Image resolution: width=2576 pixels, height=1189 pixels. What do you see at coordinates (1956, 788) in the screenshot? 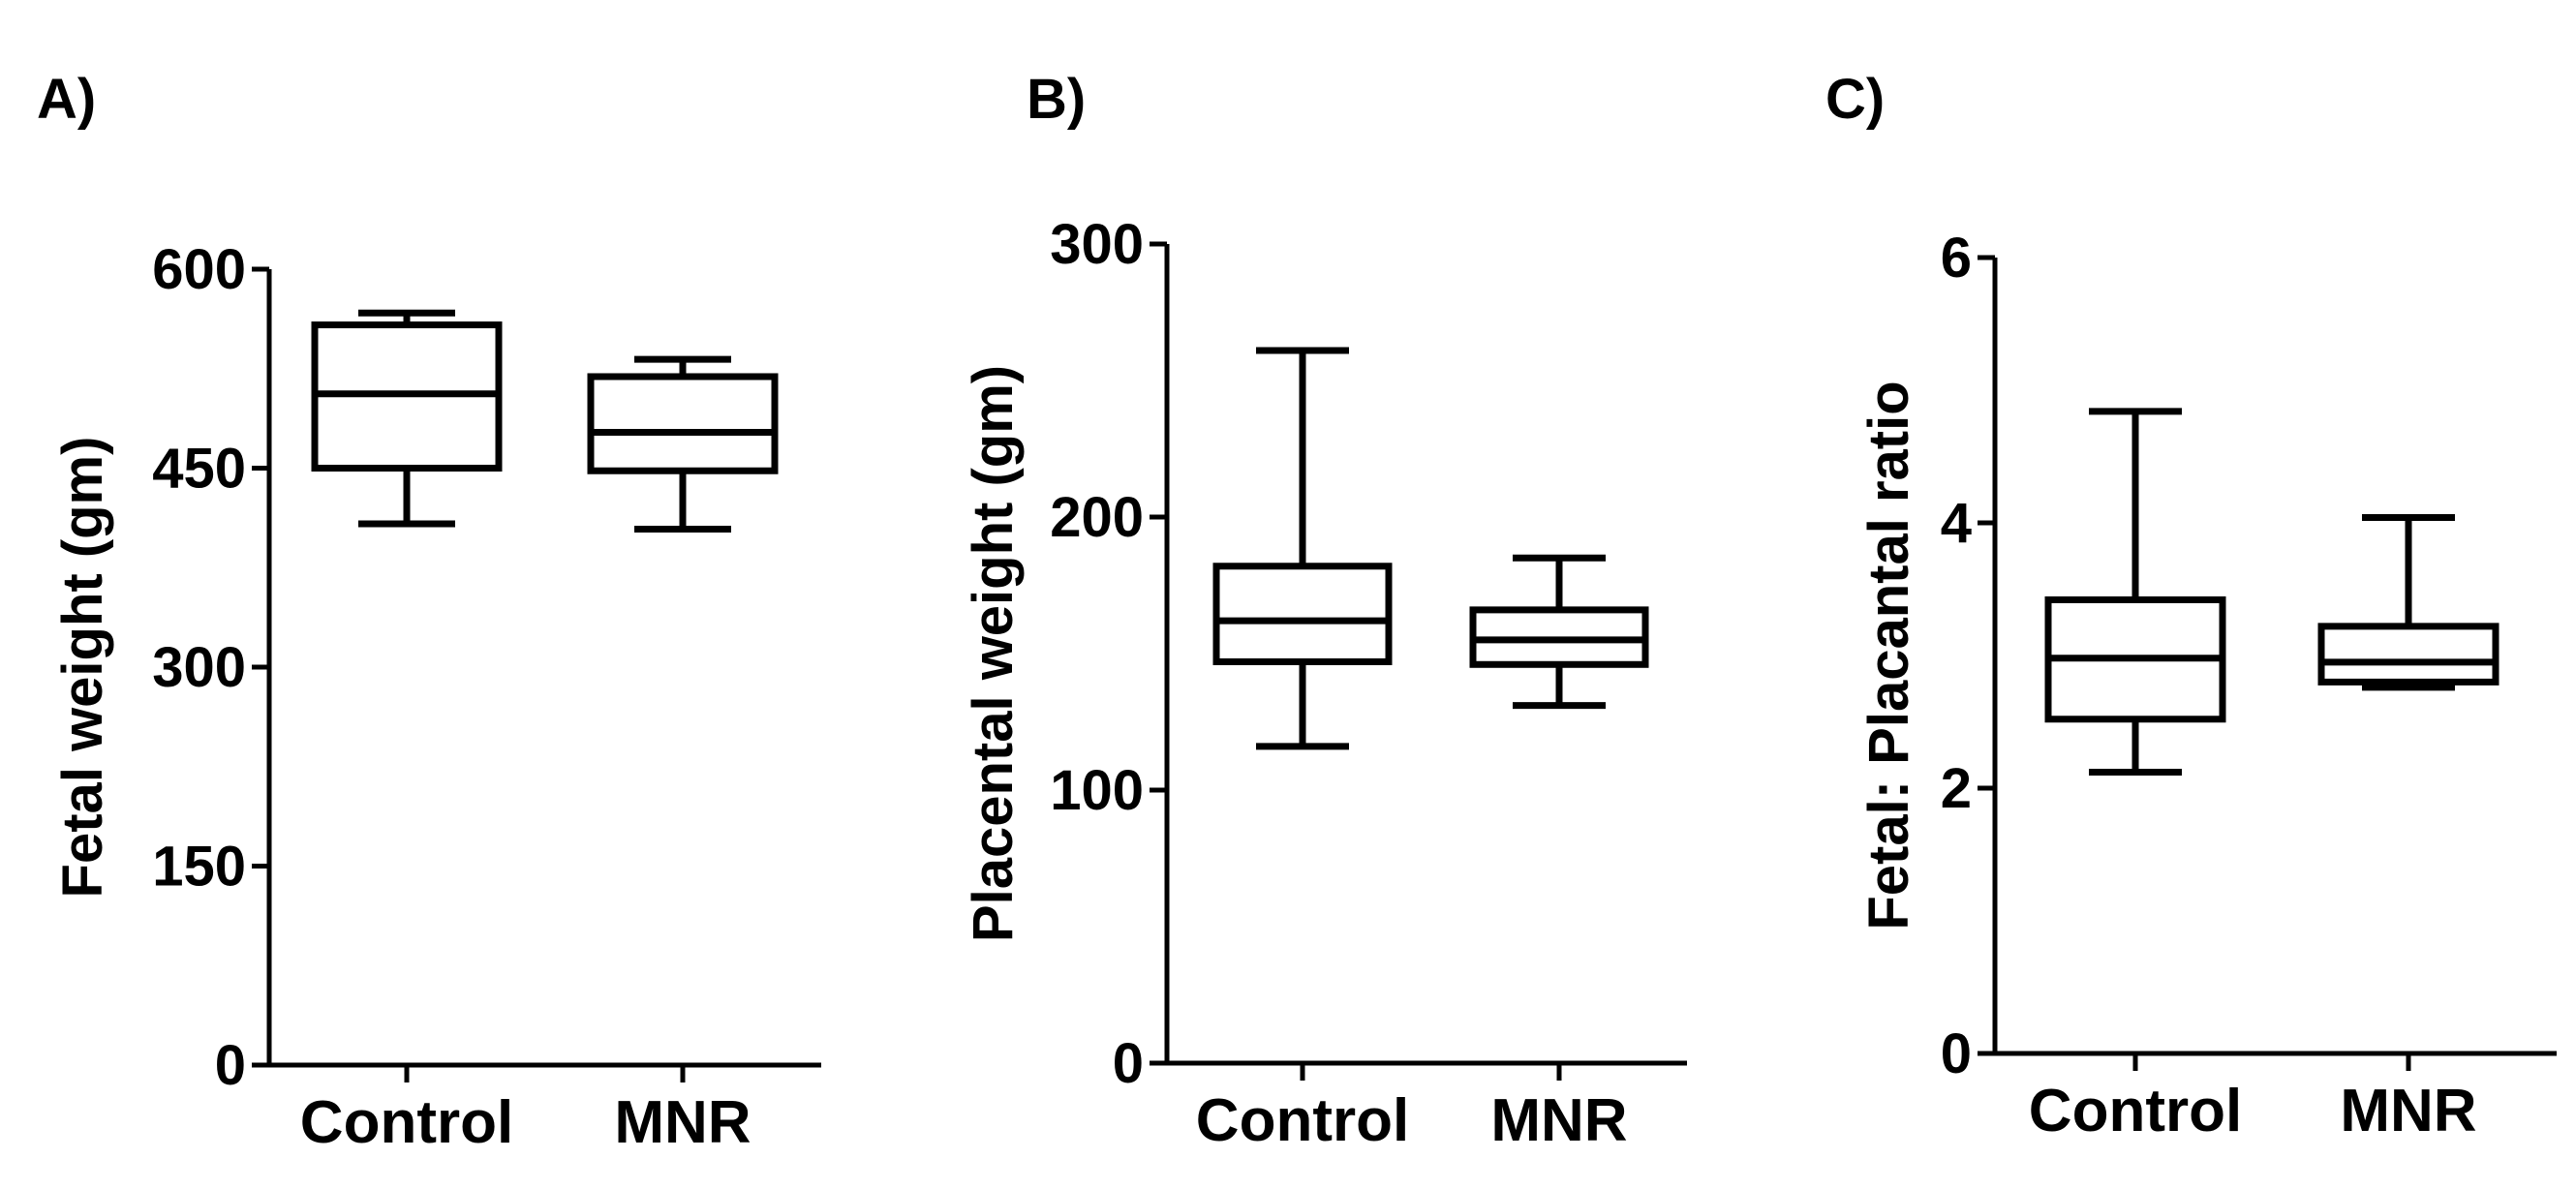
I see `y-tick-label: 2` at bounding box center [1956, 788].